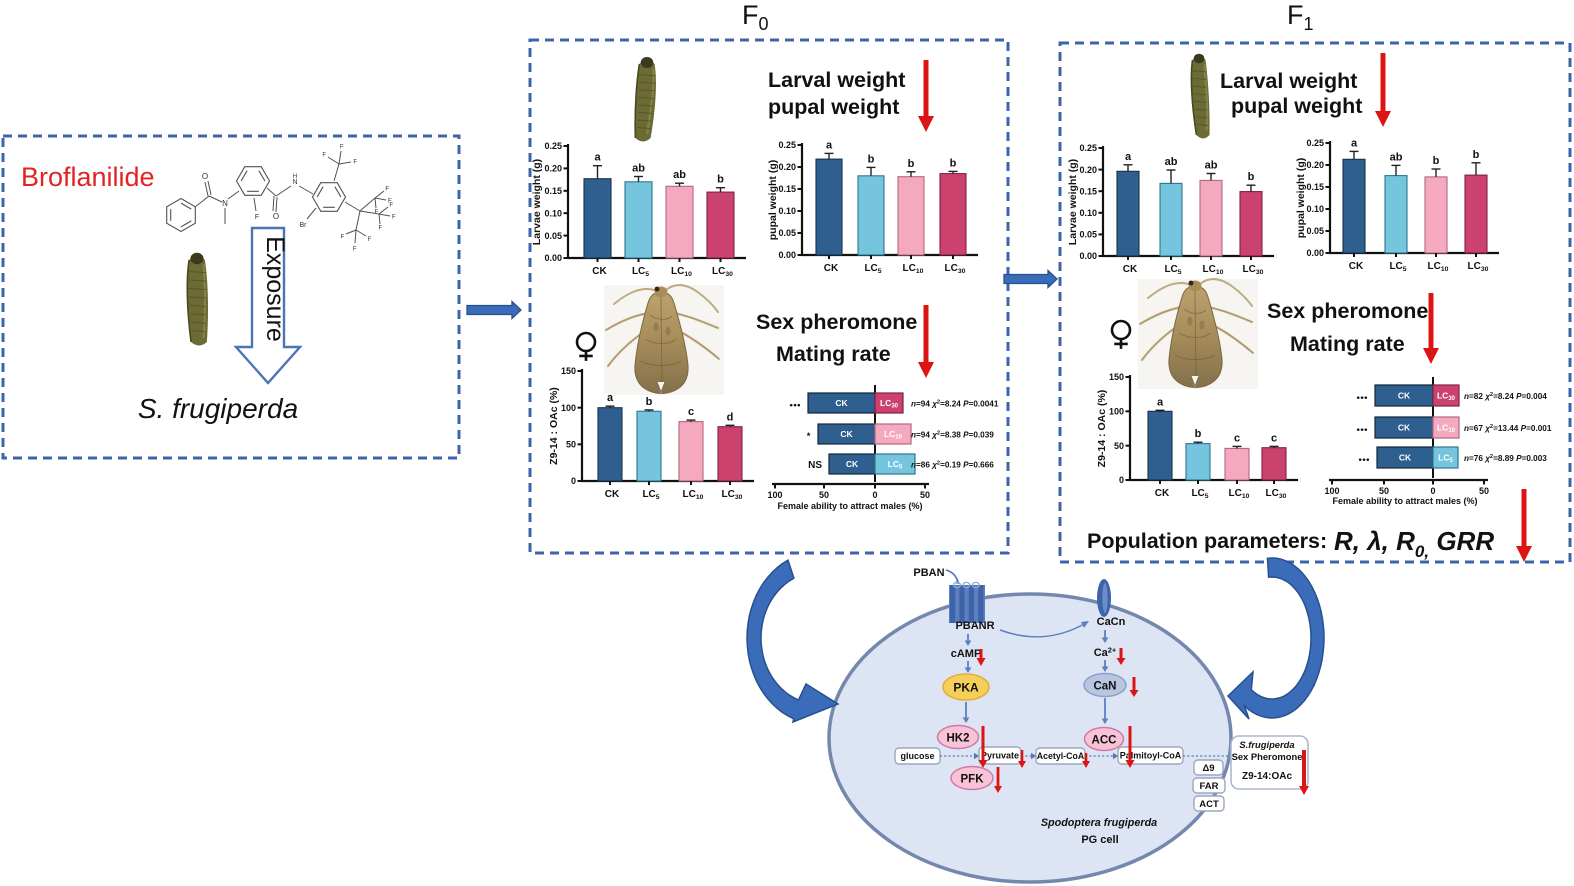  What do you see at coordinates (1266, 744) in the screenshot?
I see `svg-text: S.frugiperda` at bounding box center [1266, 744].